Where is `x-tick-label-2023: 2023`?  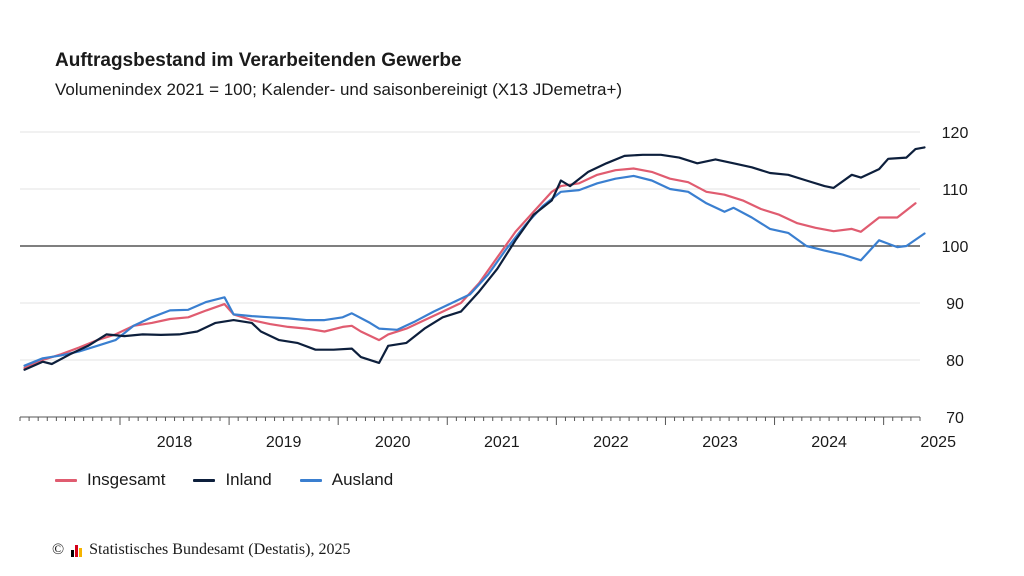 x-tick-label-2023: 2023 is located at coordinates (720, 442).